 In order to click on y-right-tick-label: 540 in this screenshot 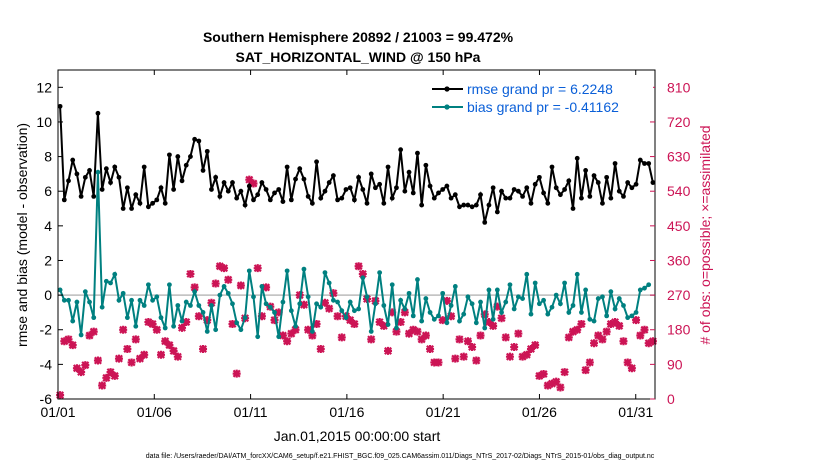, I will do `click(679, 191)`.